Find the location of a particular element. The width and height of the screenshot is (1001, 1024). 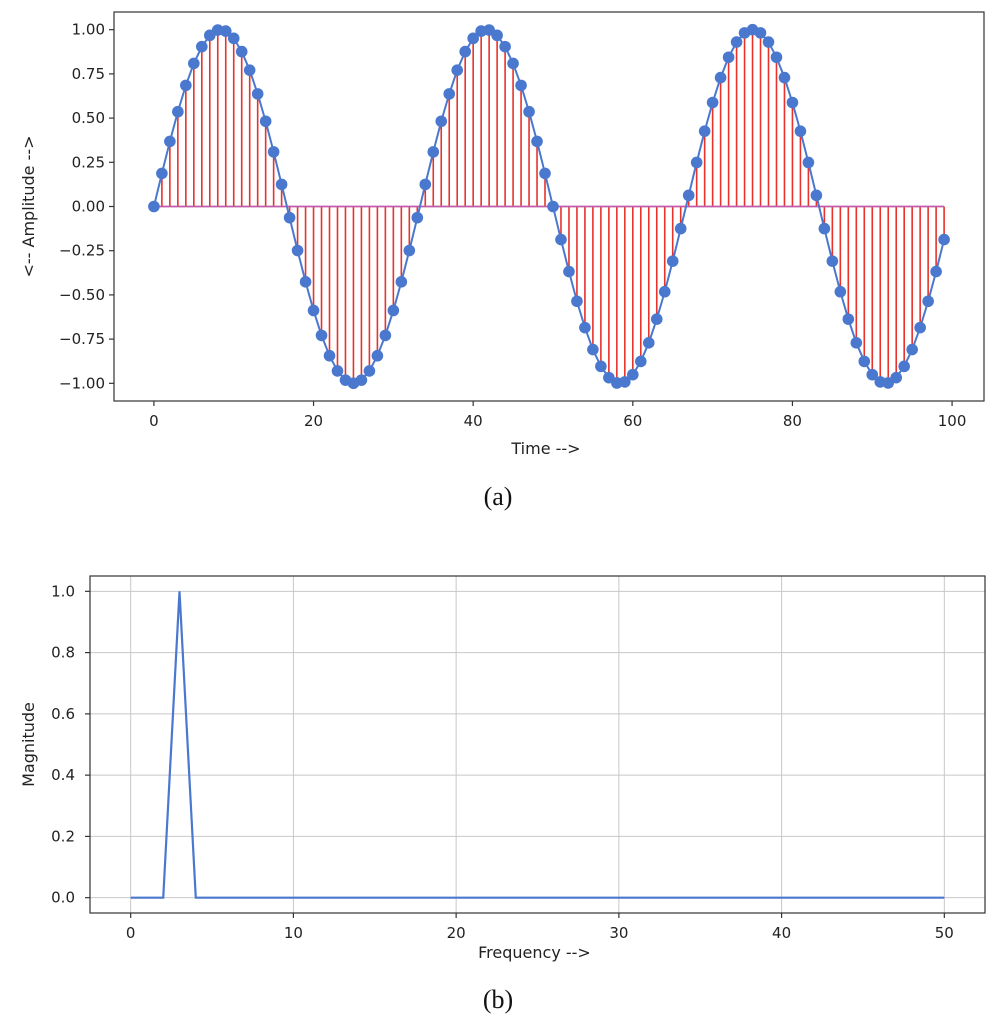

y-tick-label: 0.2 is located at coordinates (63, 836).